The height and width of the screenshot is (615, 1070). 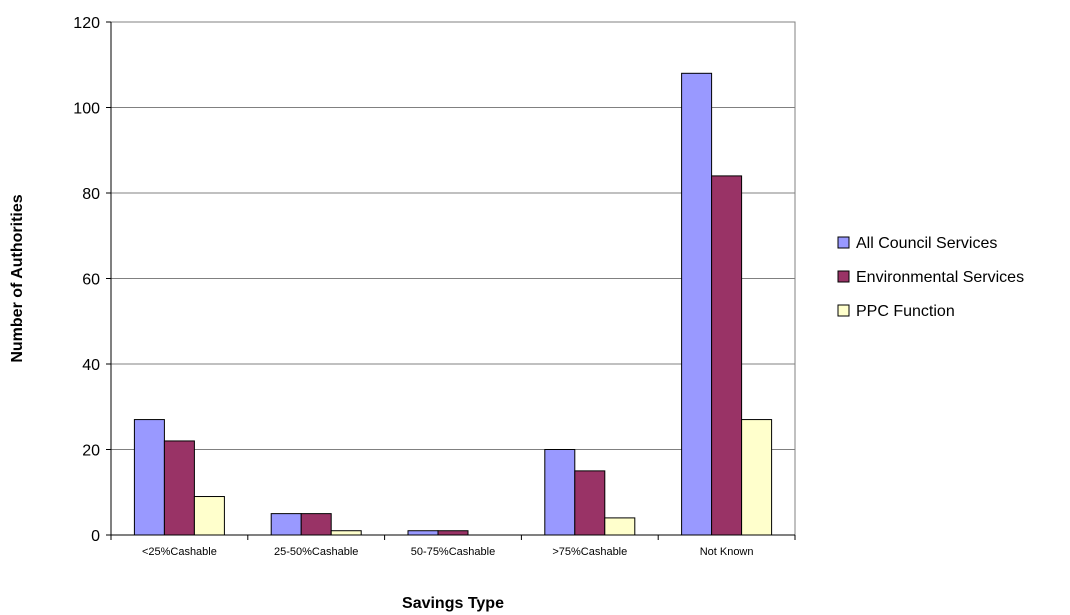 What do you see at coordinates (453, 603) in the screenshot?
I see `x-axis-title: Savings Type` at bounding box center [453, 603].